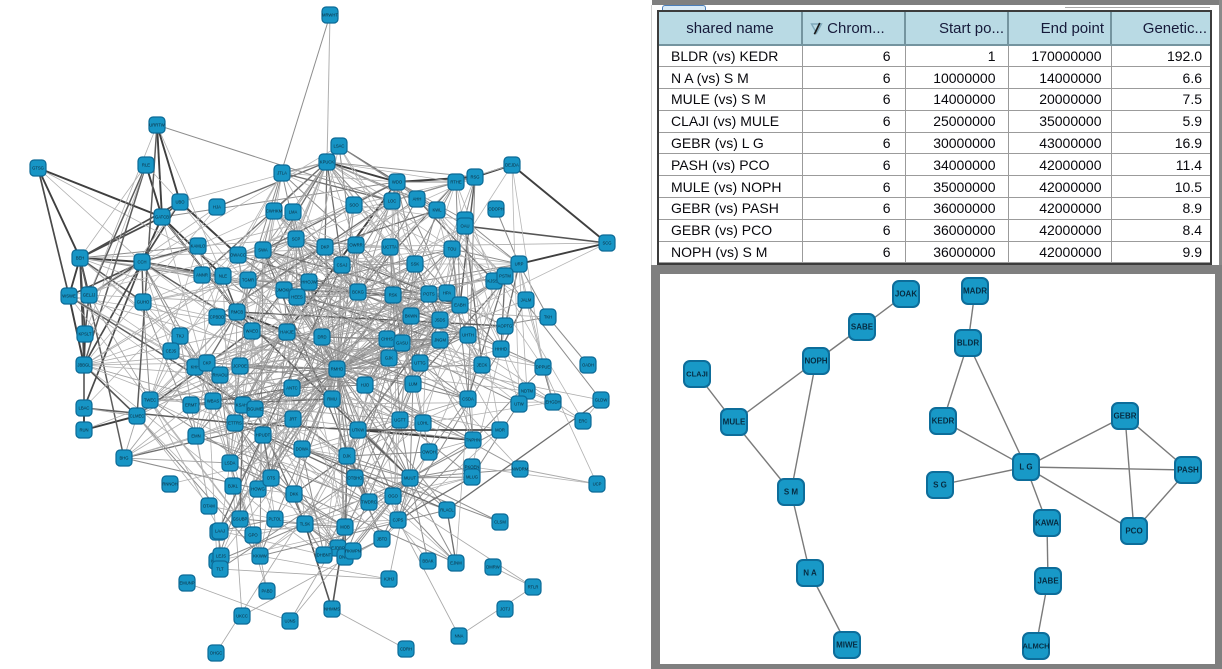 The image size is (1222, 669). What do you see at coordinates (220, 531) in the screenshot?
I see `svg-text: LAAJ` at bounding box center [220, 531].